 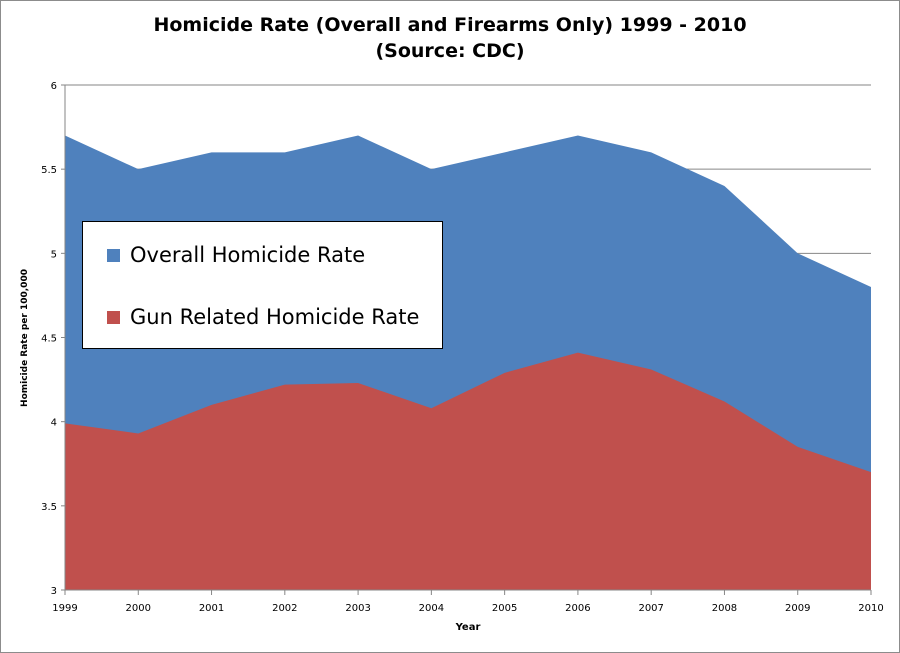 What do you see at coordinates (870, 608) in the screenshot?
I see `x-tick-label-2010: 2010` at bounding box center [870, 608].